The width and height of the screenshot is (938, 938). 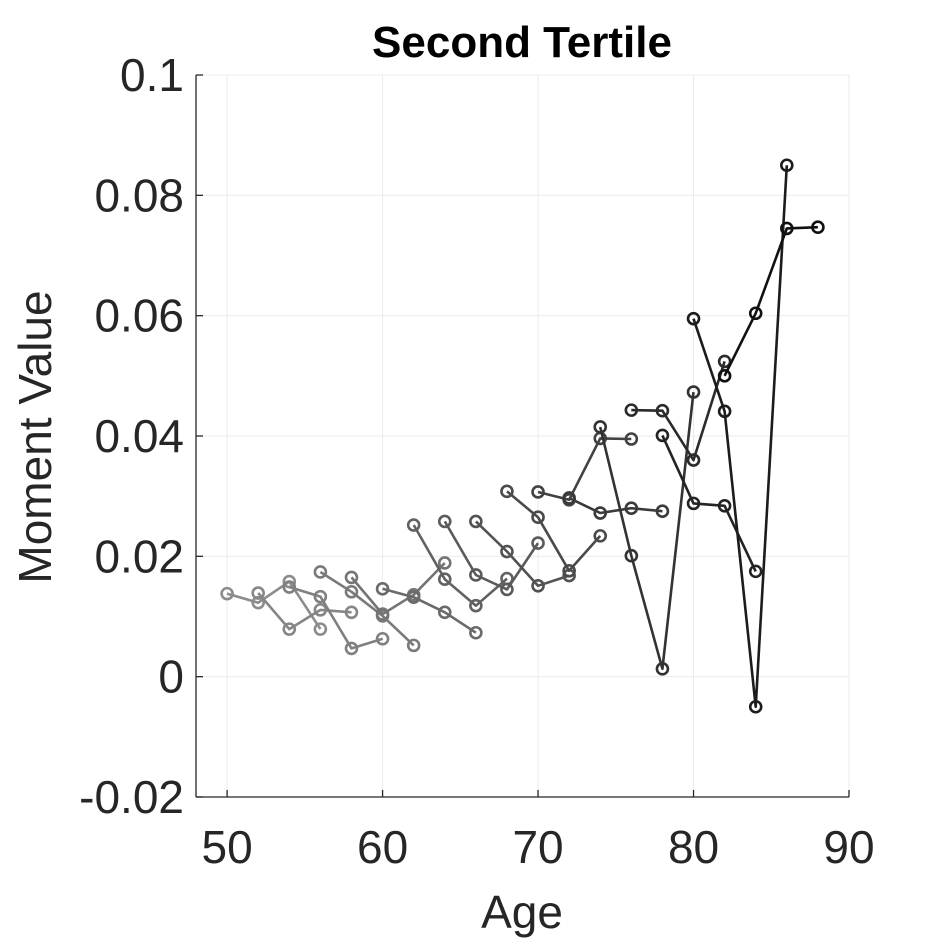 I want to click on x-tick-label: 60, so click(x=382, y=847).